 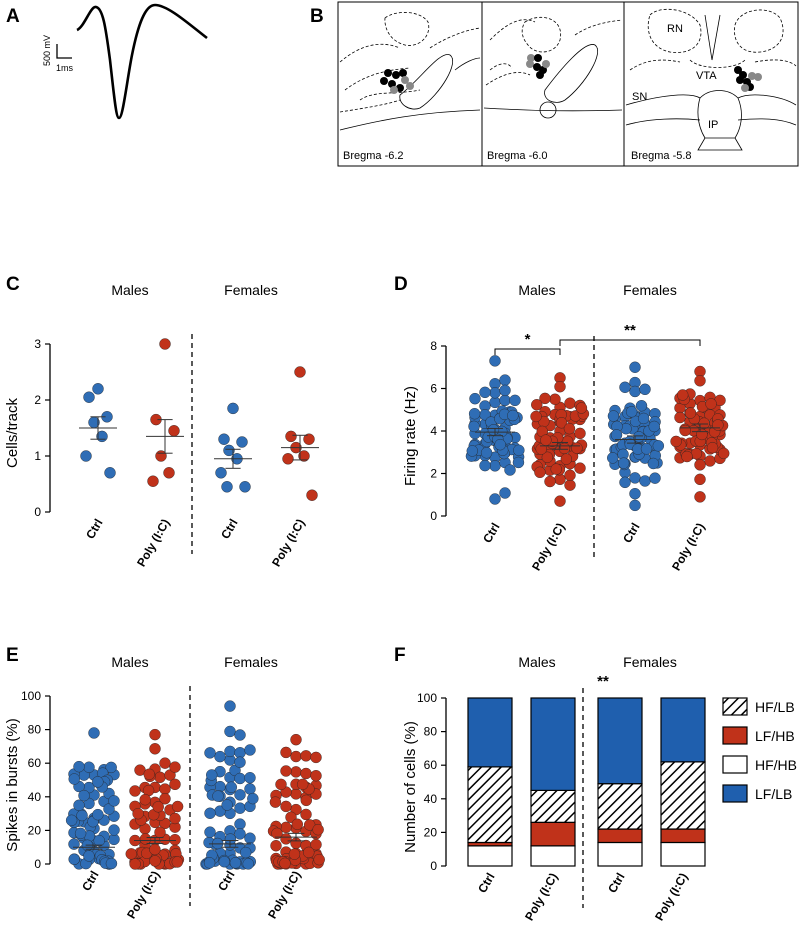 I want to click on region-rn: RN, so click(x=675, y=29).